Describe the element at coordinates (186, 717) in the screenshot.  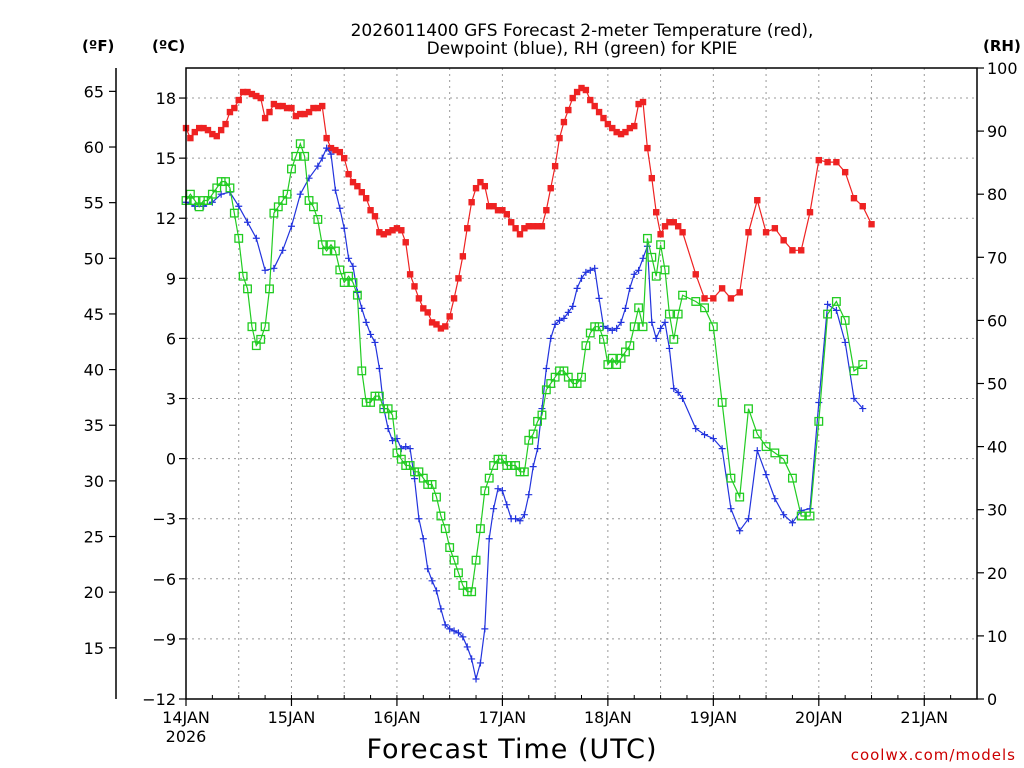
I see `x-tick-label: 14JAN` at that location.